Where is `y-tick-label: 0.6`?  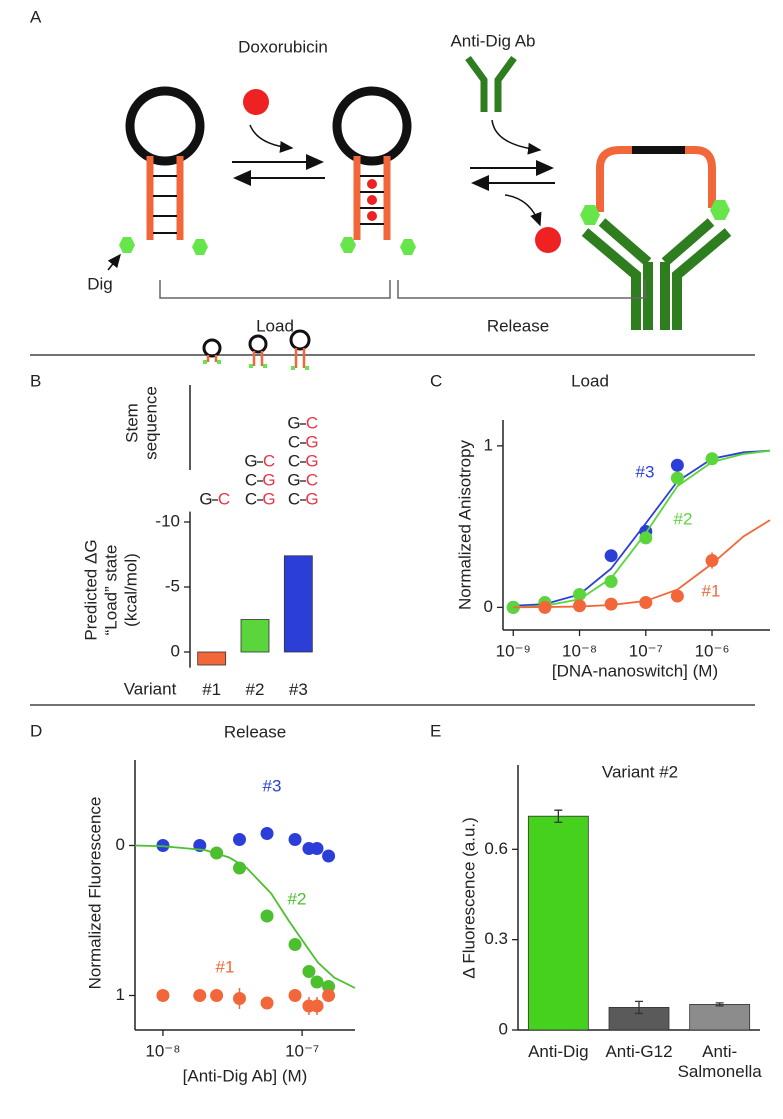
y-tick-label: 0.6 is located at coordinates (496, 848).